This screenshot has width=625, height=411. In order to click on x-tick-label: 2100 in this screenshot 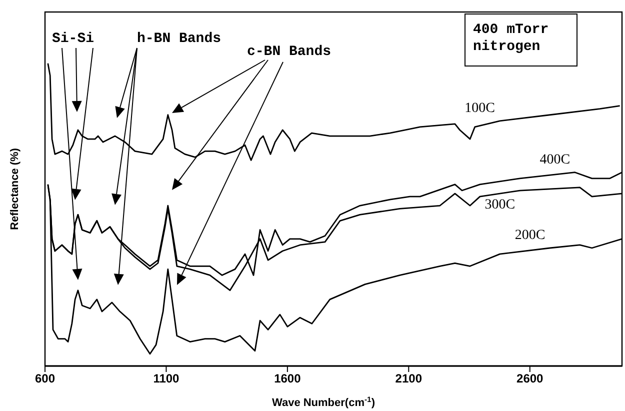, I will do `click(408, 379)`.